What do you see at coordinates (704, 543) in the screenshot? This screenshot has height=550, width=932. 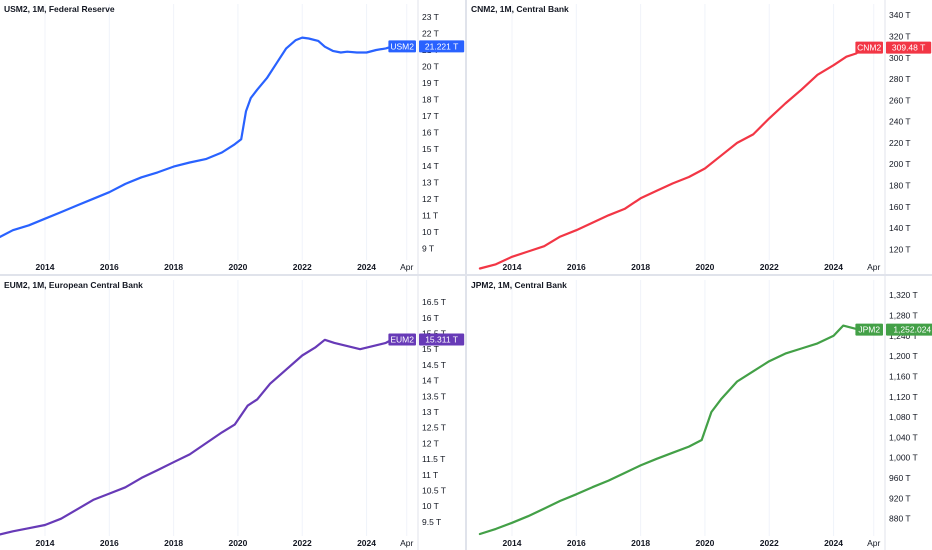 I see `jpm2-x-tick-label: 2020` at bounding box center [704, 543].